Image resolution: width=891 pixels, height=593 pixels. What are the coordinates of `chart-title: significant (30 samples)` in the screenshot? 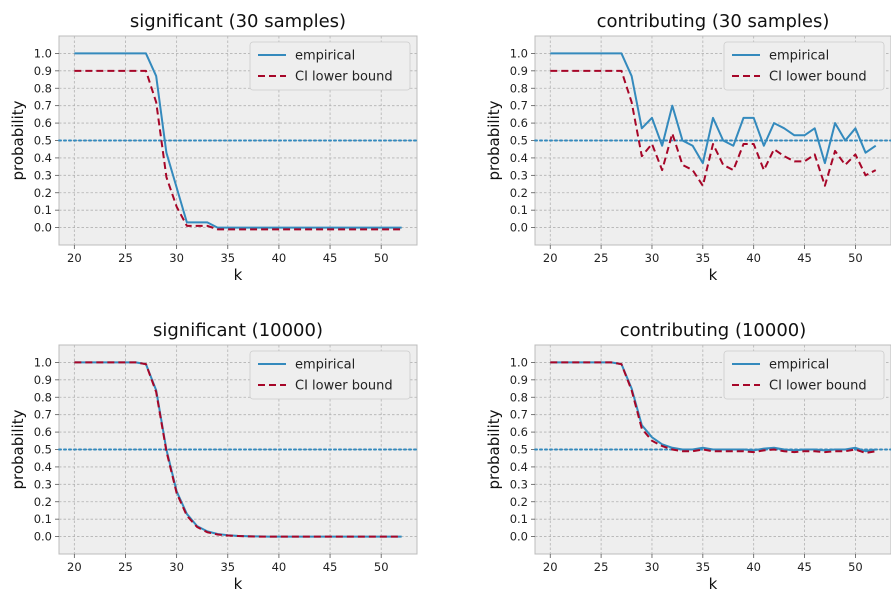 It's located at (238, 21).